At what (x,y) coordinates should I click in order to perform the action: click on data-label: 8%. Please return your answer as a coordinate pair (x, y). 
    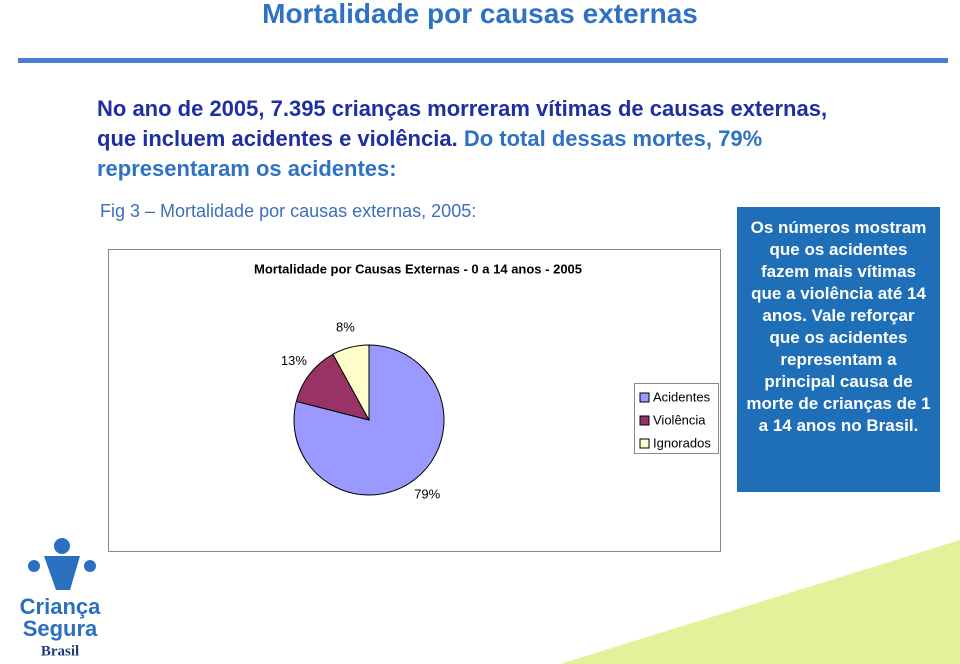
    Looking at the image, I should click on (345, 326).